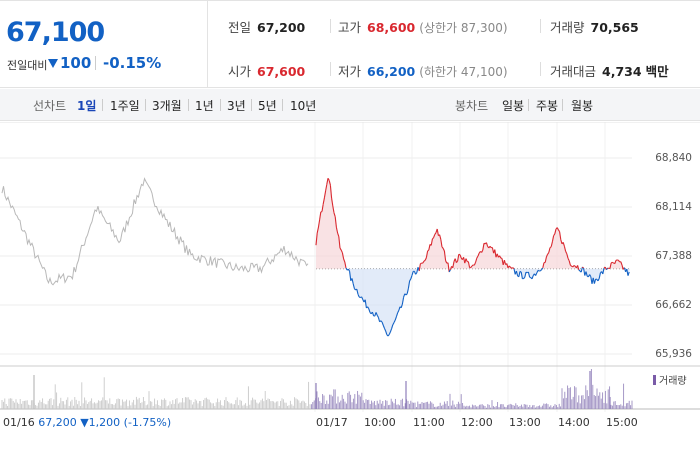 This screenshot has height=450, width=700. What do you see at coordinates (670, 379) in the screenshot?
I see `volume-legend: 거래량` at bounding box center [670, 379].